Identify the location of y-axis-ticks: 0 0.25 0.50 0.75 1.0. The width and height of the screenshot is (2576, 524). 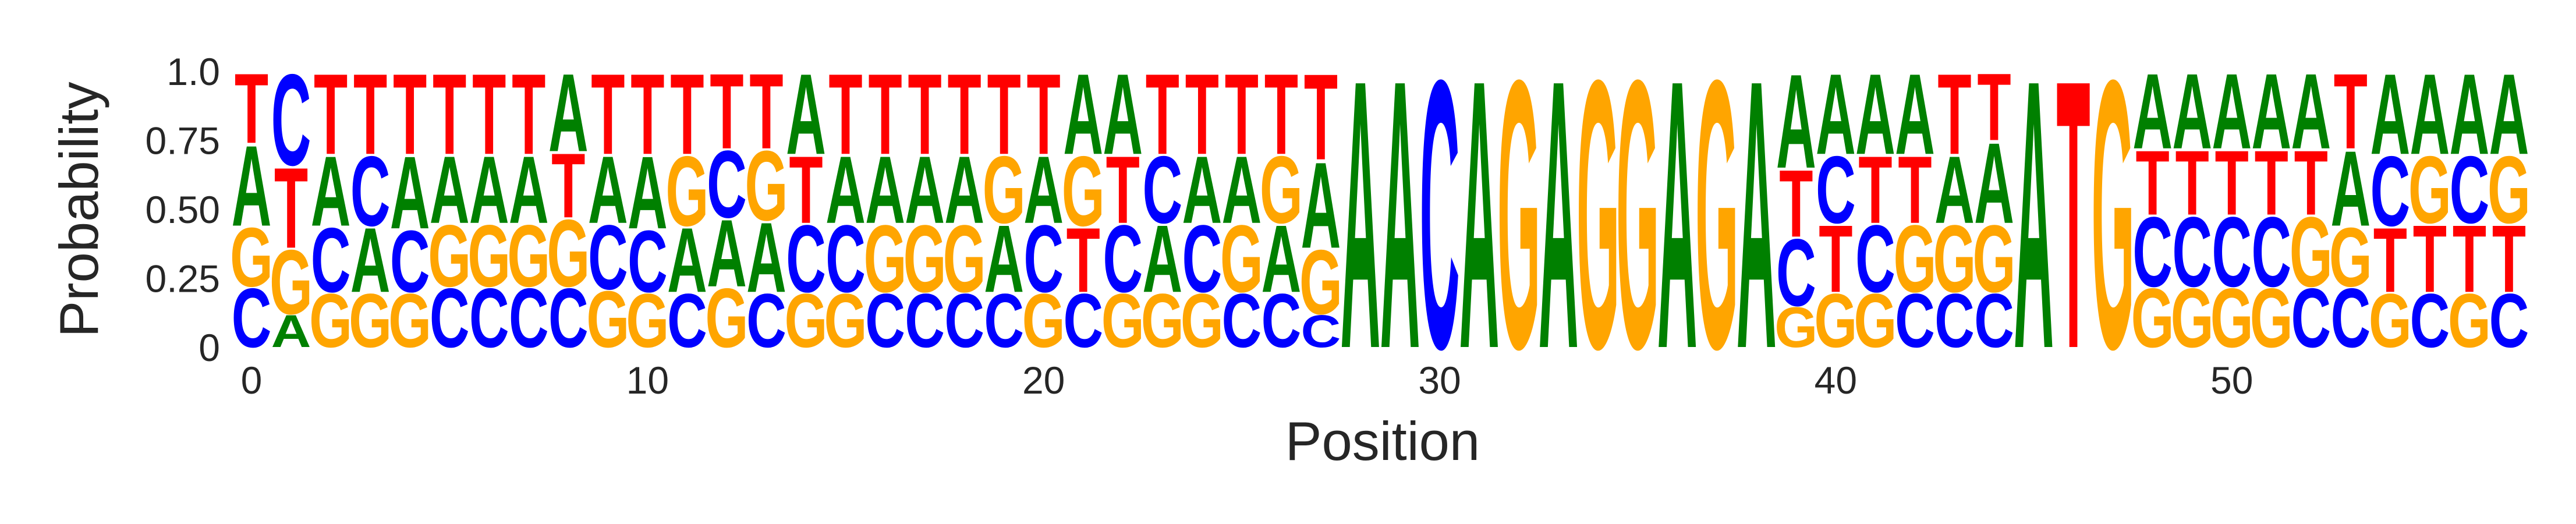
(183, 209).